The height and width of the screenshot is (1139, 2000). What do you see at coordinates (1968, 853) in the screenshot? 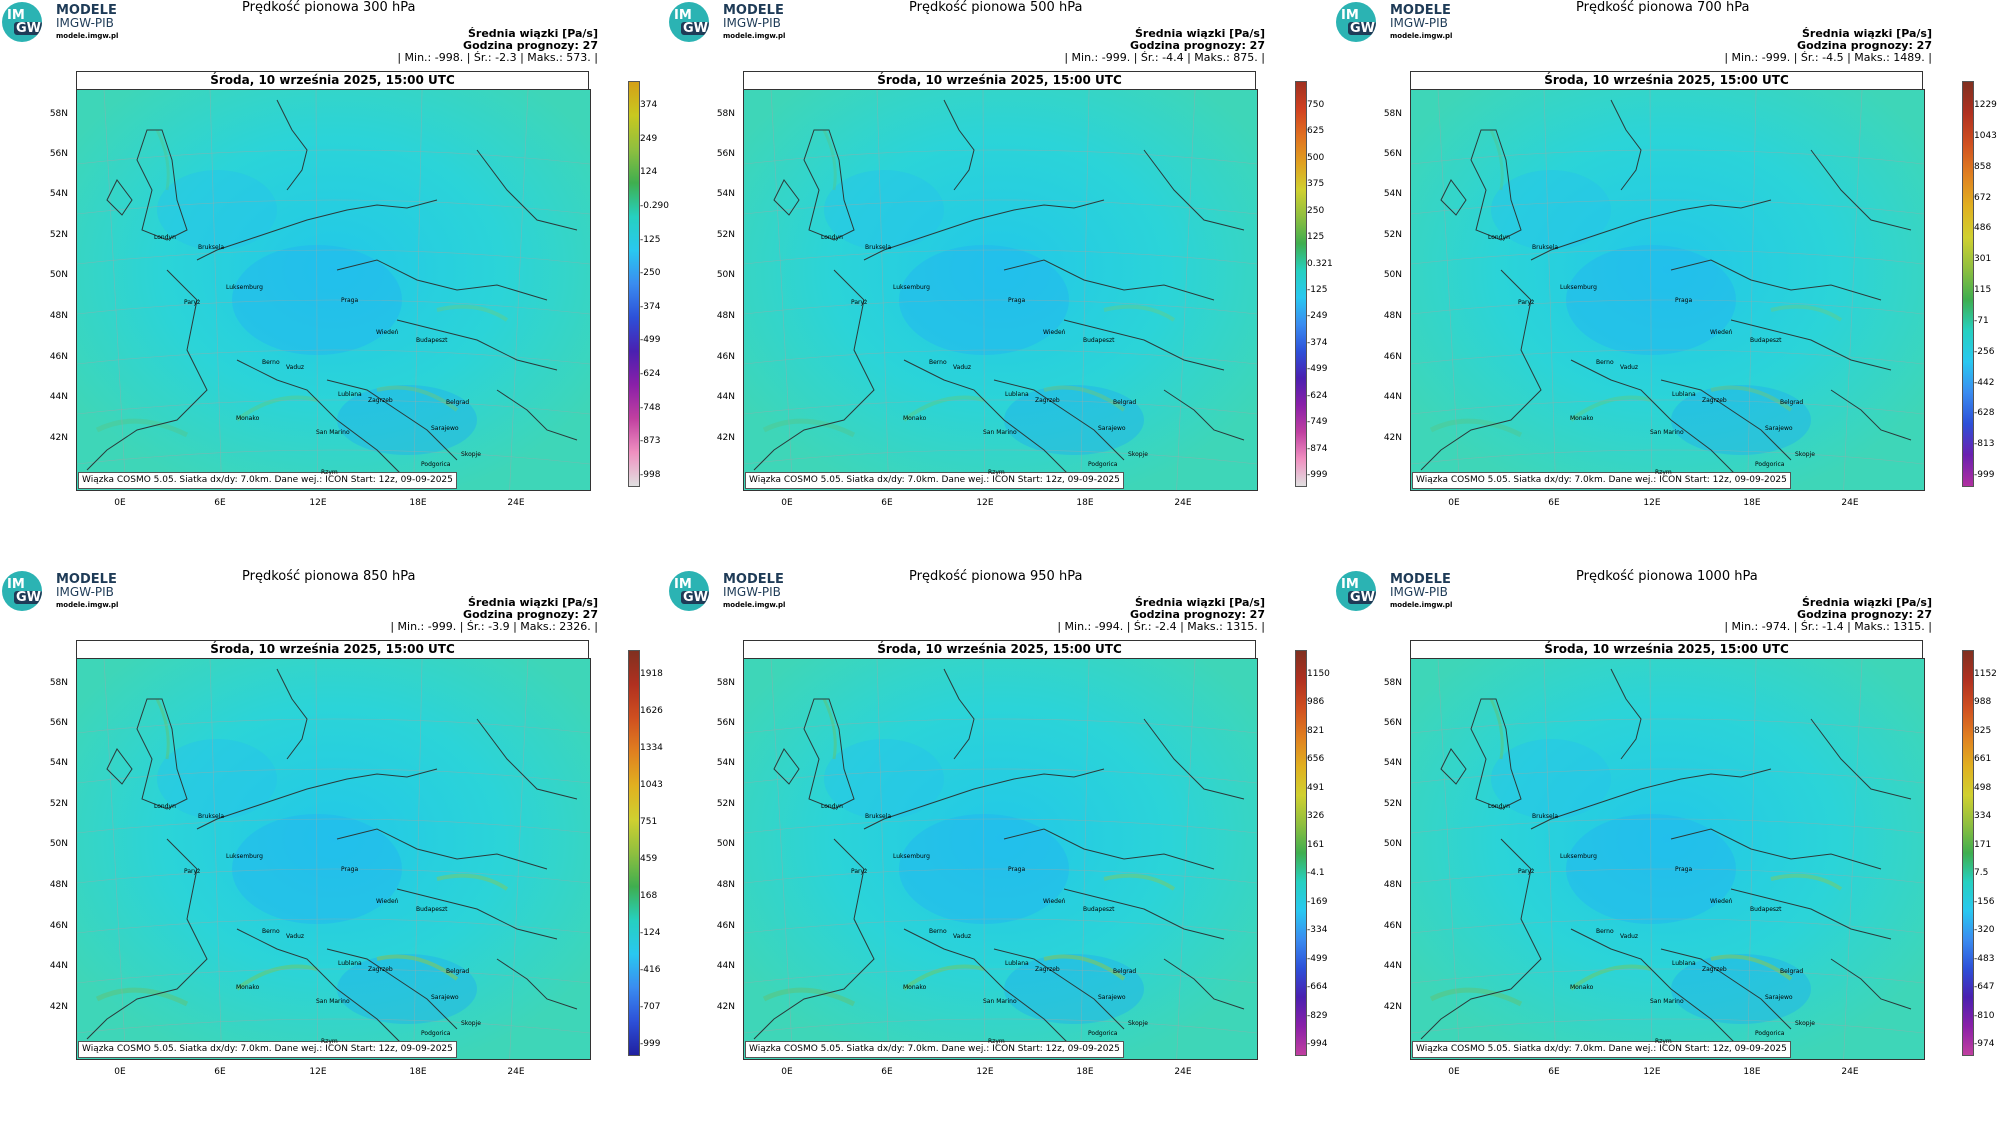
I see `colorbar` at bounding box center [1968, 853].